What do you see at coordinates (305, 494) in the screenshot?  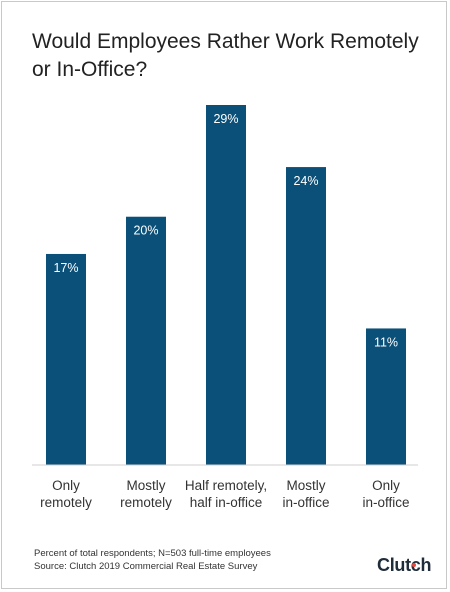 I see `category-label: Mostly in-office` at bounding box center [305, 494].